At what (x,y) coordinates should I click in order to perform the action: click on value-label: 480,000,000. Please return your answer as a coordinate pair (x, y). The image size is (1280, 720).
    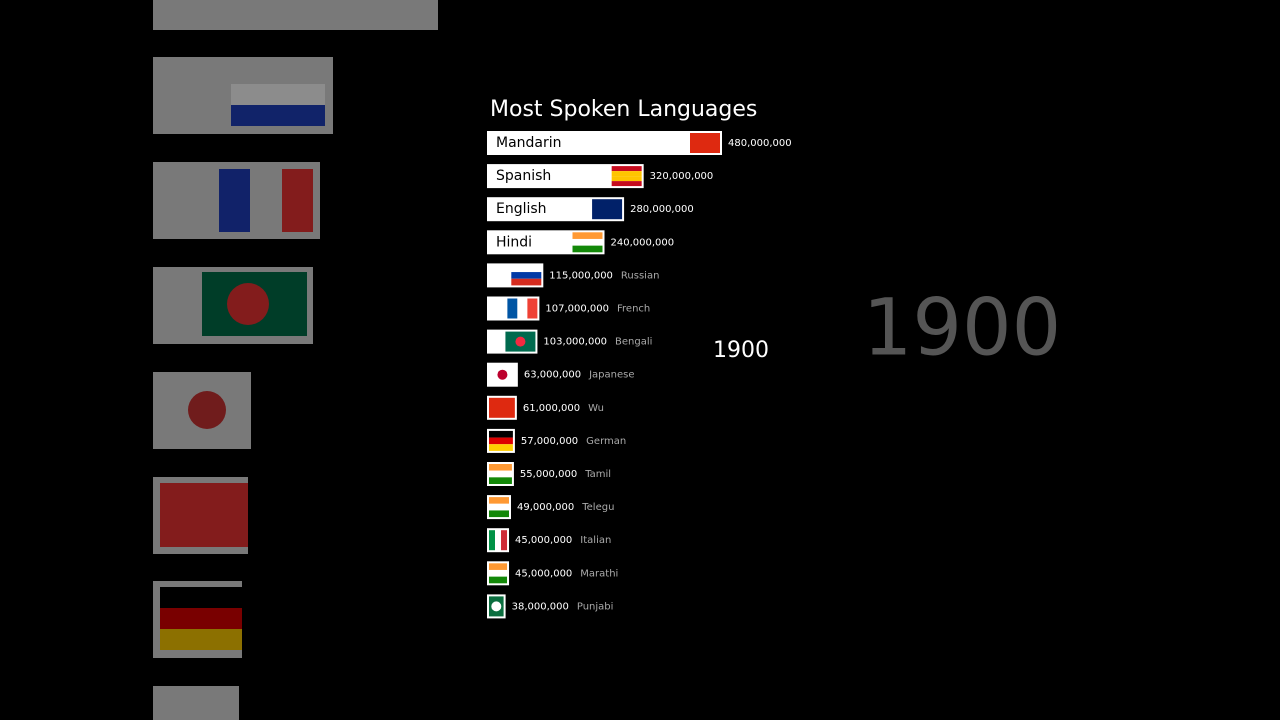
    Looking at the image, I should click on (760, 143).